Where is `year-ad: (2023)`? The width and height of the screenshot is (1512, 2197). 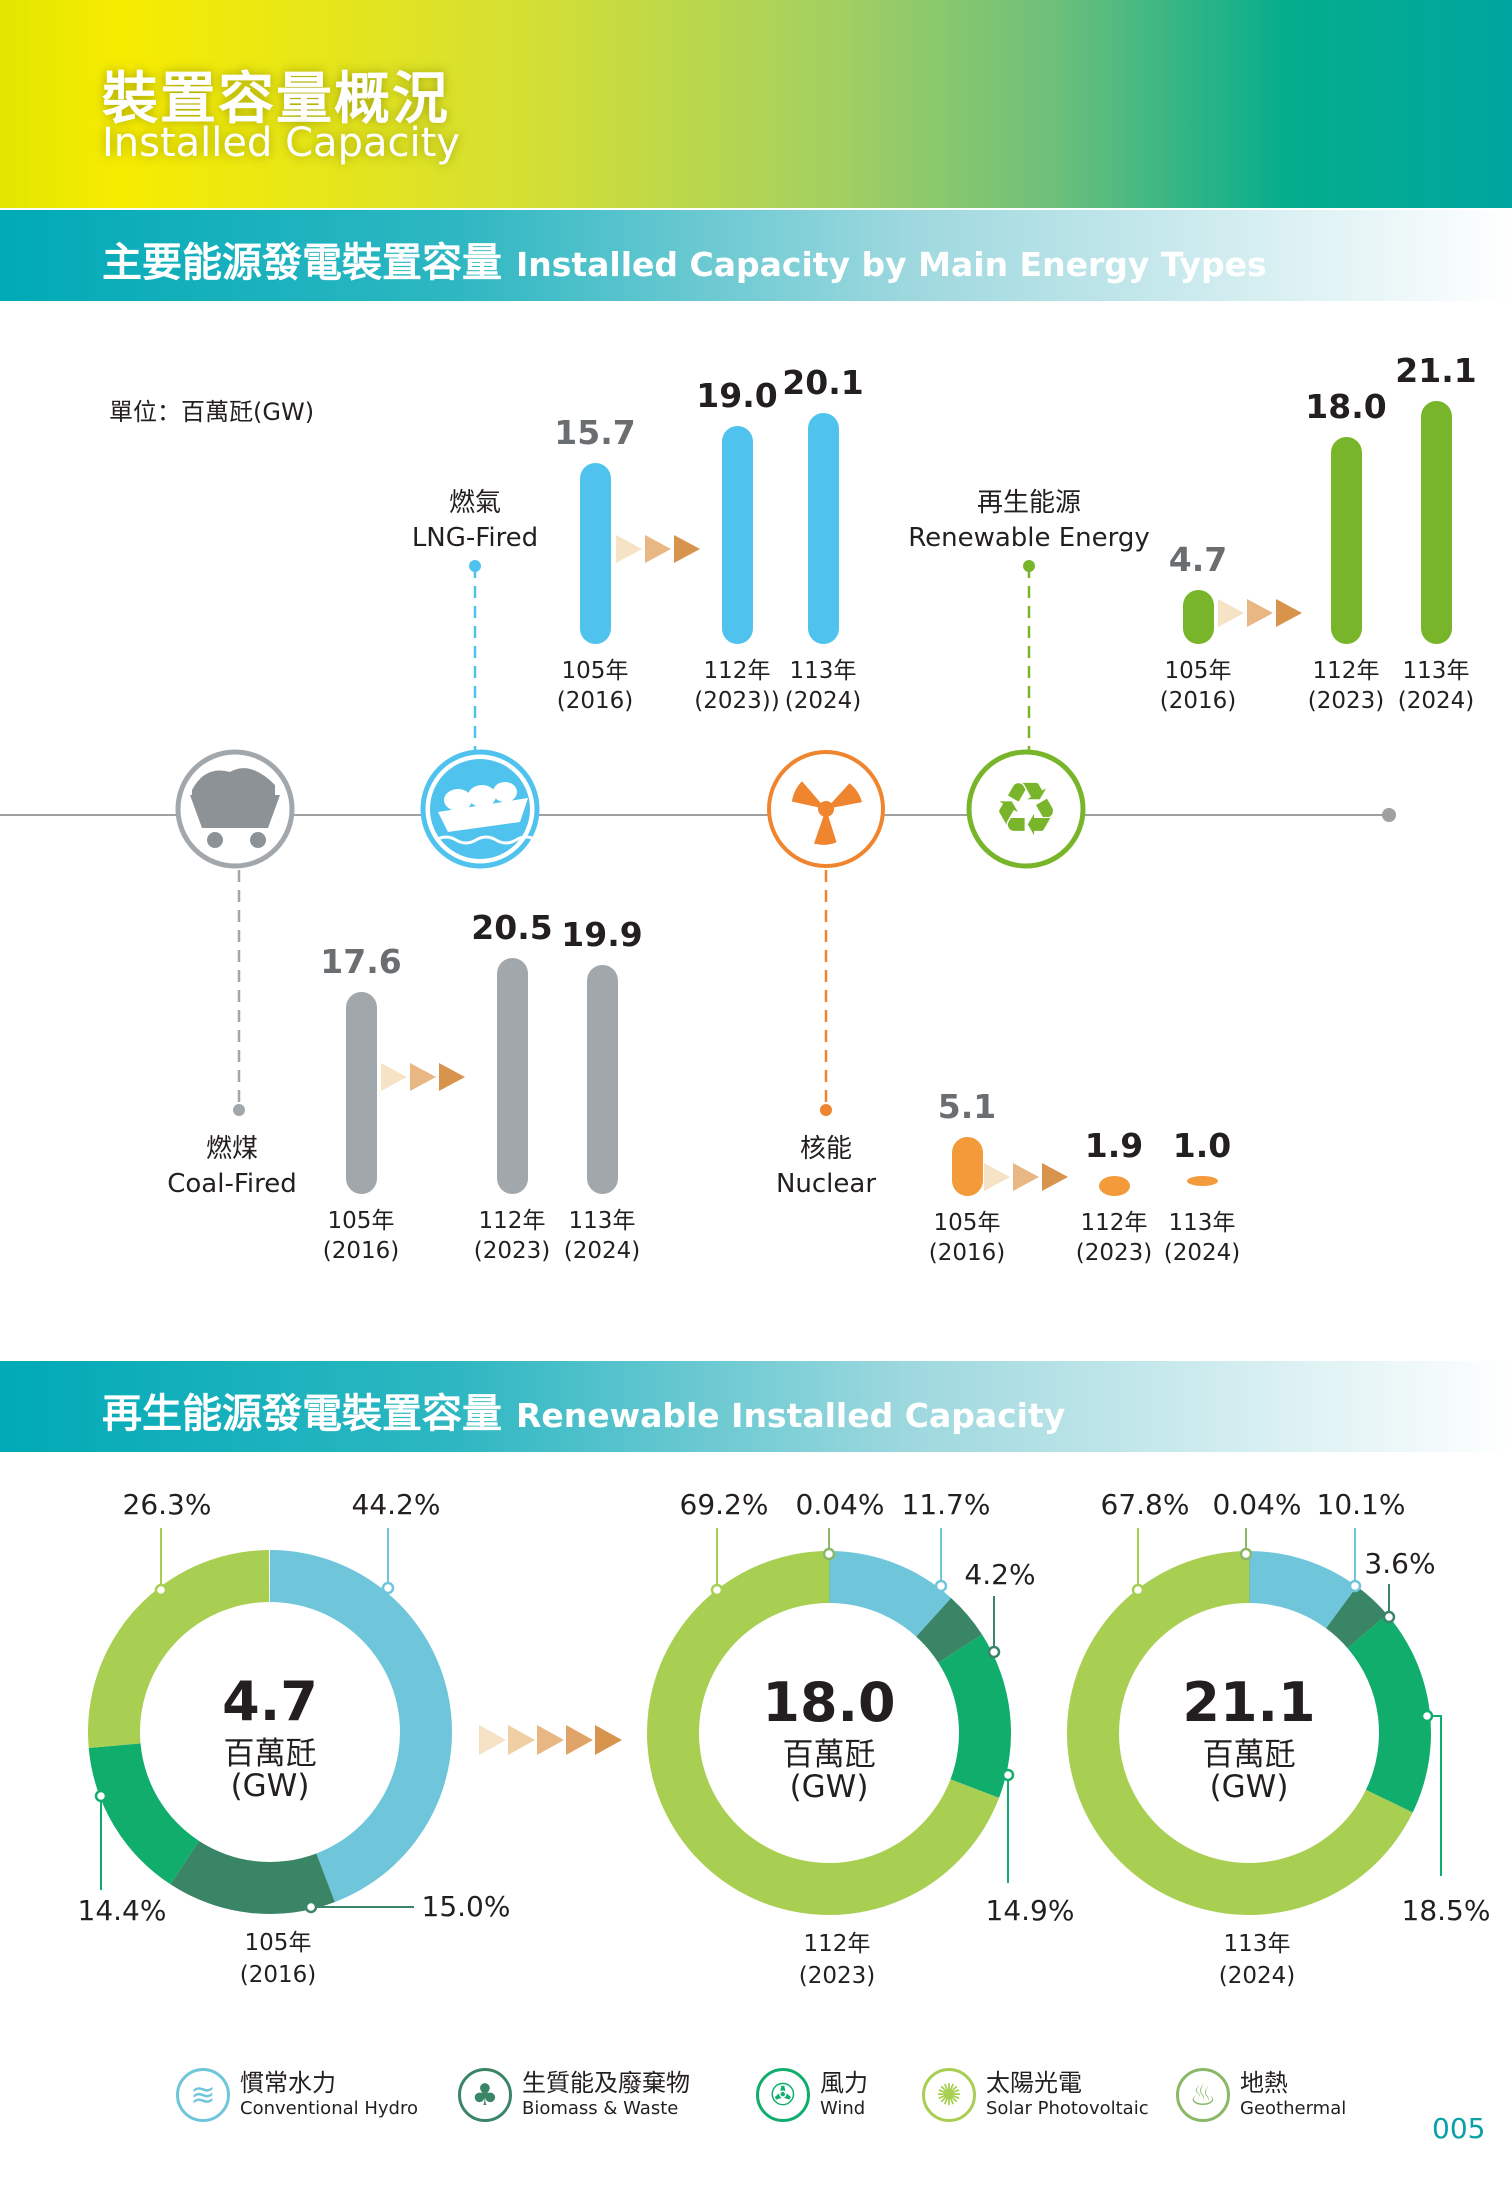
year-ad: (2023) is located at coordinates (1114, 1253).